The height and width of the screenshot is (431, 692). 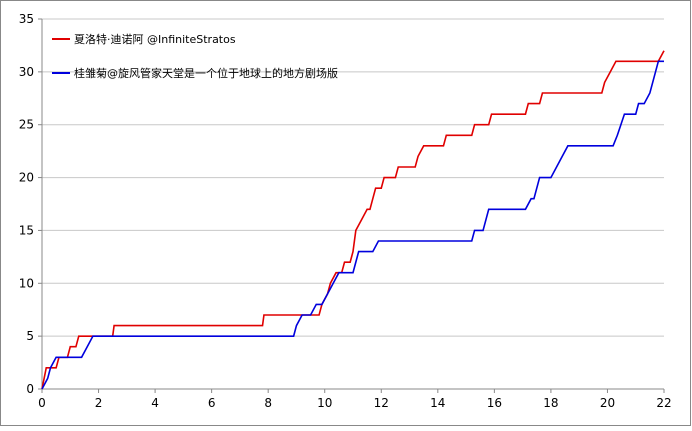 I want to click on x-tick-label: 6, so click(x=212, y=403).